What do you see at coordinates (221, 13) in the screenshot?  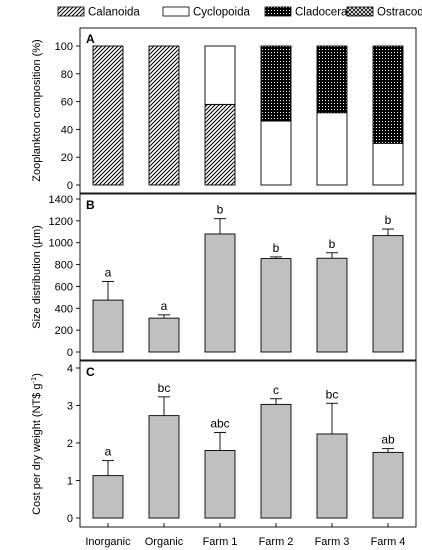 I see `legend-label-cyclopoida: Cyclopoida` at bounding box center [221, 13].